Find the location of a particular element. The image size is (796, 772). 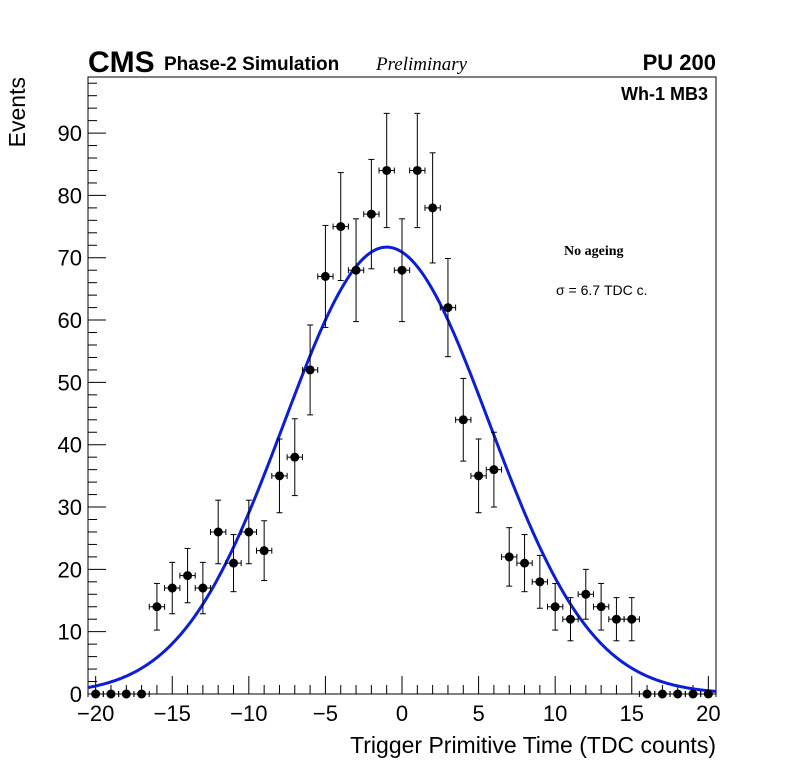

experiment-label: CMS is located at coordinates (121, 62).